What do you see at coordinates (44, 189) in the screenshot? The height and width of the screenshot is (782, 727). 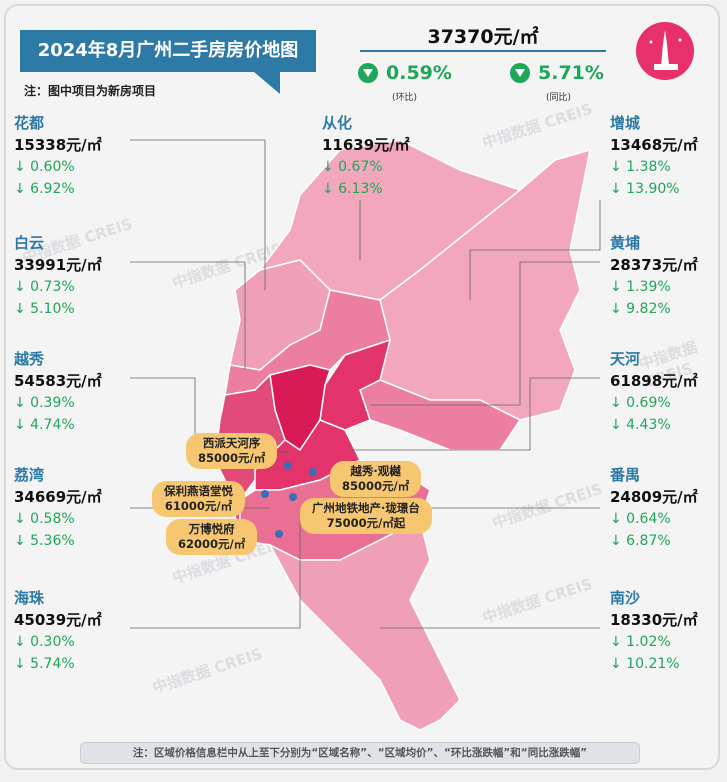 I see `district-yoy: ↓ 6.92%` at bounding box center [44, 189].